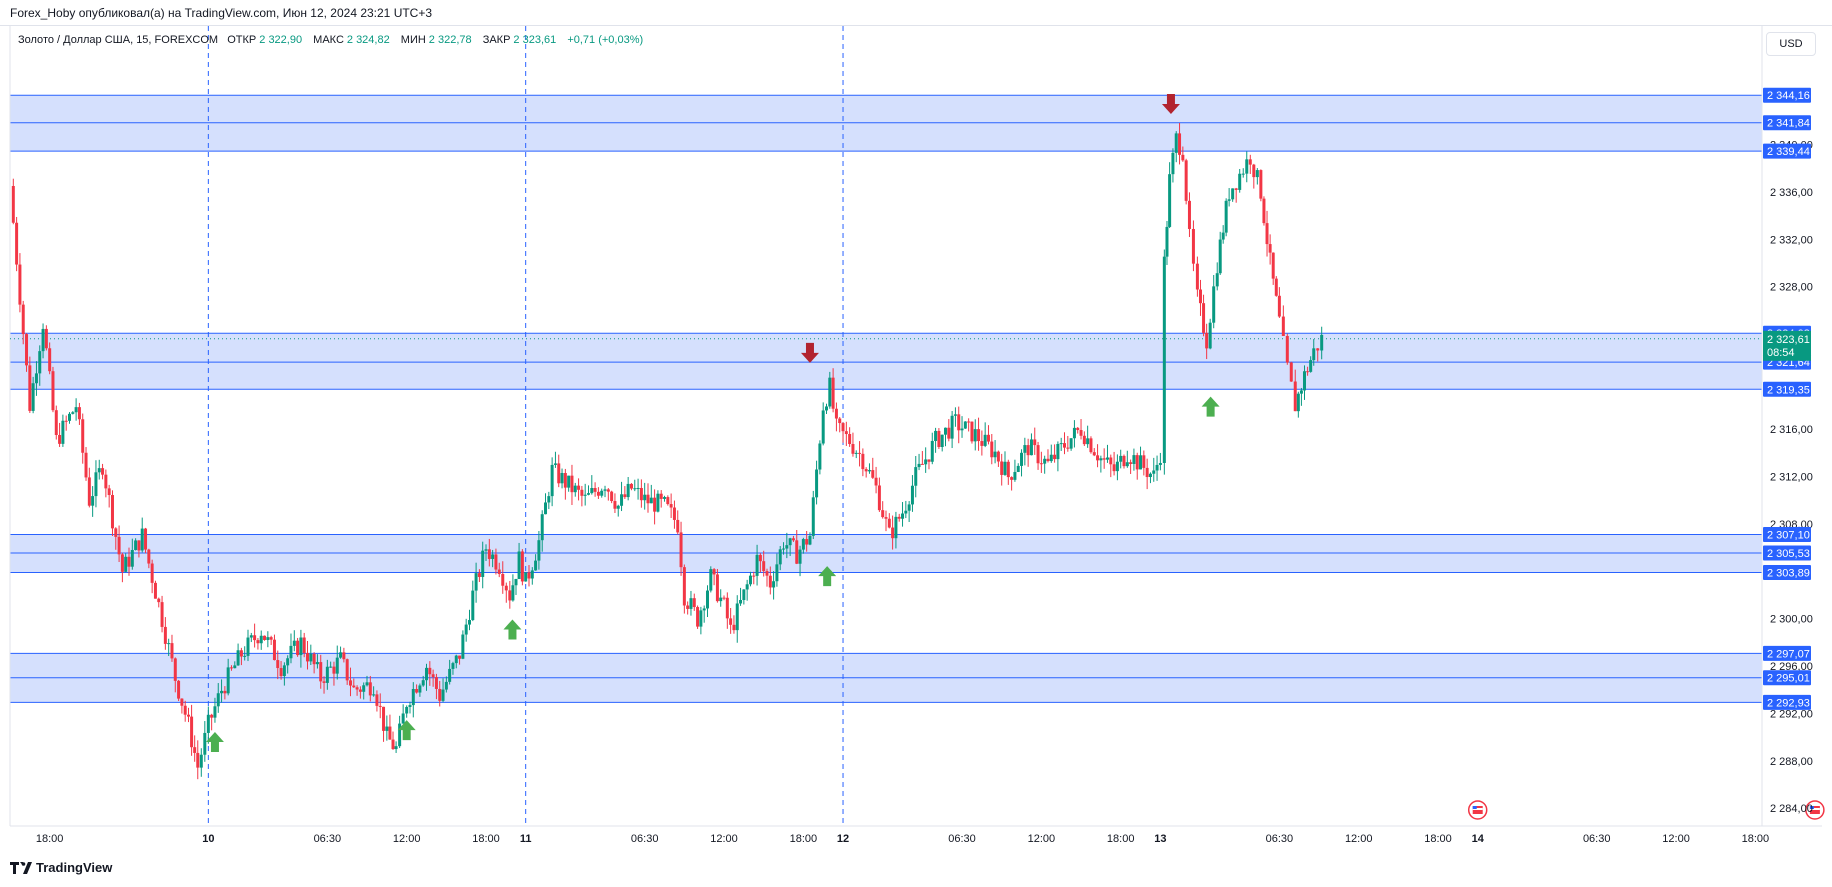 The height and width of the screenshot is (887, 1832). What do you see at coordinates (535, 40) in the screenshot?
I see `close-value: 2 323,61` at bounding box center [535, 40].